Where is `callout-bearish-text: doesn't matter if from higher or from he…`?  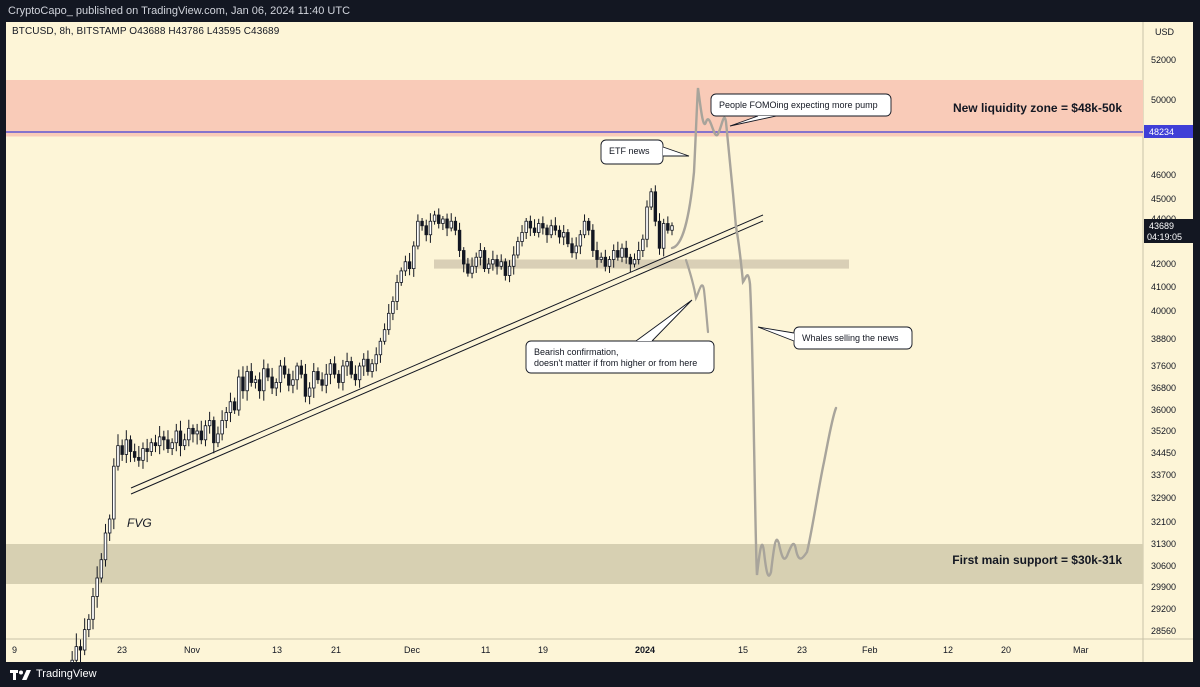 callout-bearish-text: doesn't matter if from higher or from he… is located at coordinates (615, 363).